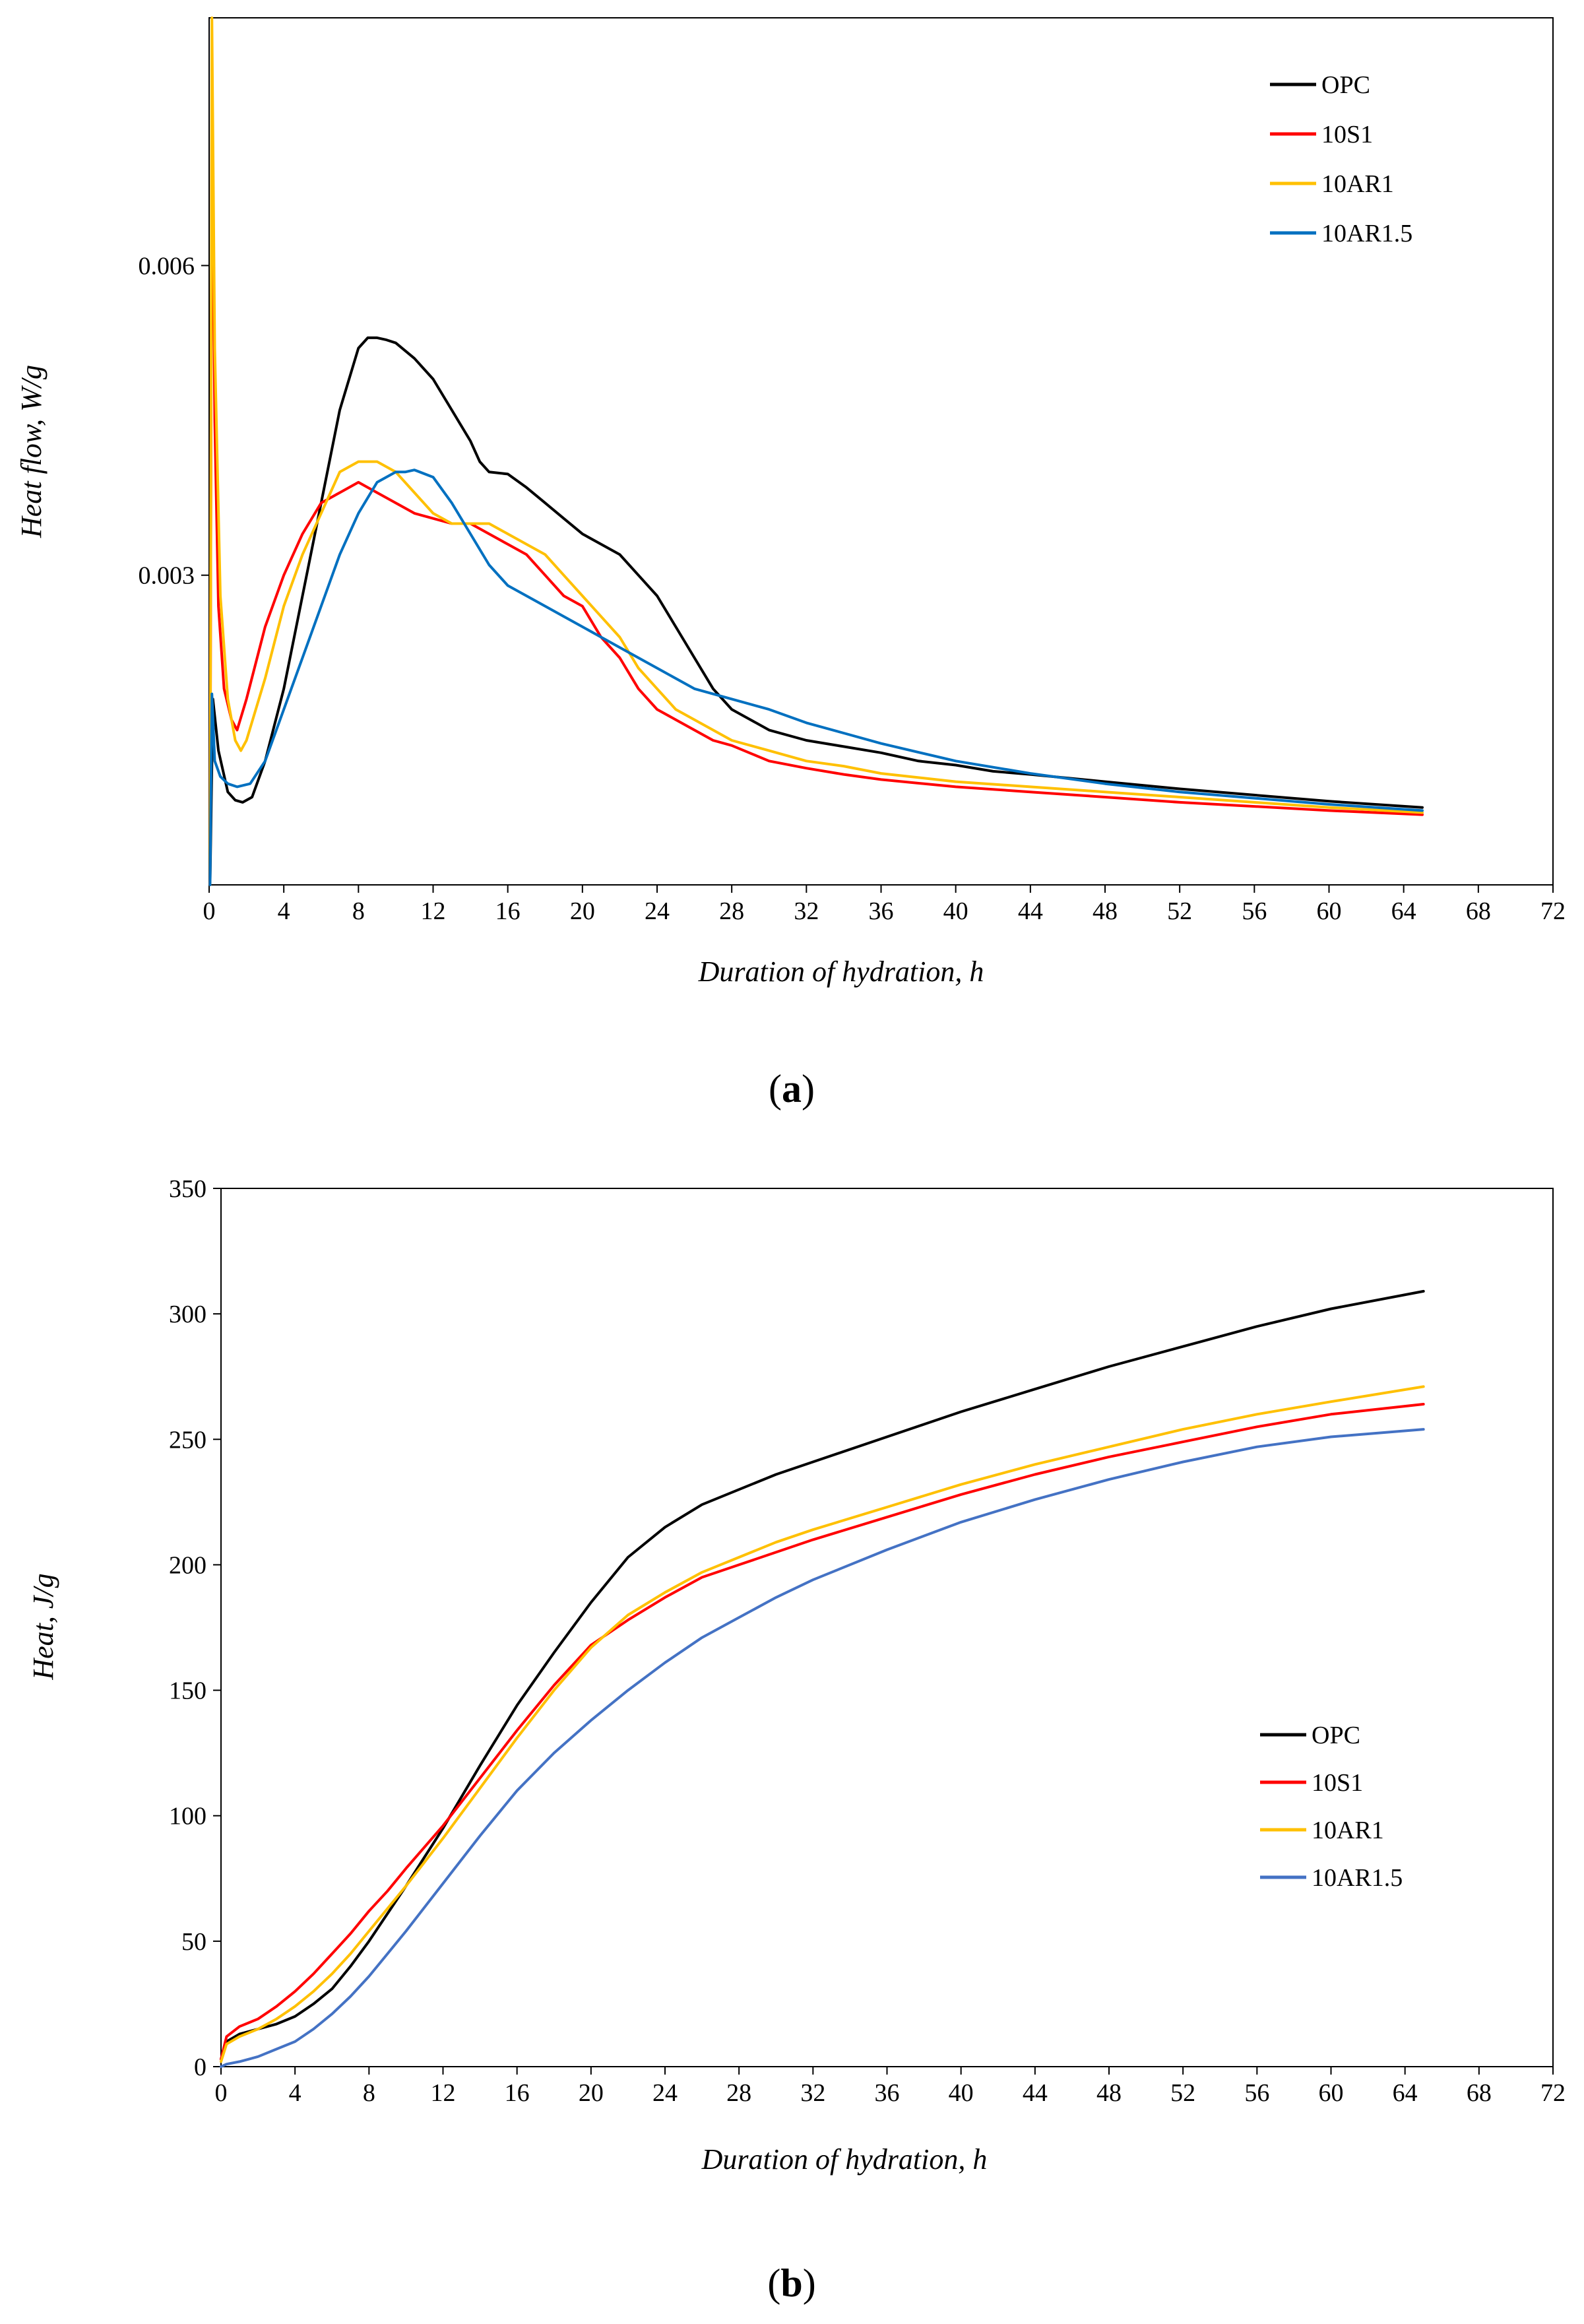 Image resolution: width=1584 pixels, height=2324 pixels. Describe the element at coordinates (187, 1691) in the screenshot. I see `y-tick-label: 150` at that location.